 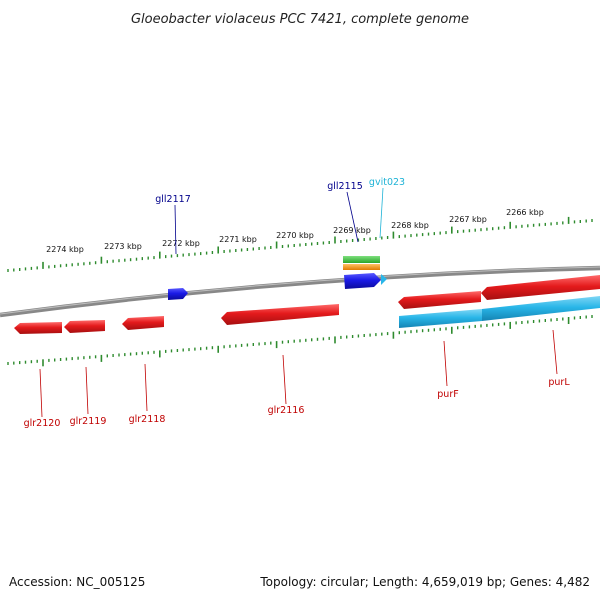 I want to click on gene-label: gll2117, so click(x=173, y=199).